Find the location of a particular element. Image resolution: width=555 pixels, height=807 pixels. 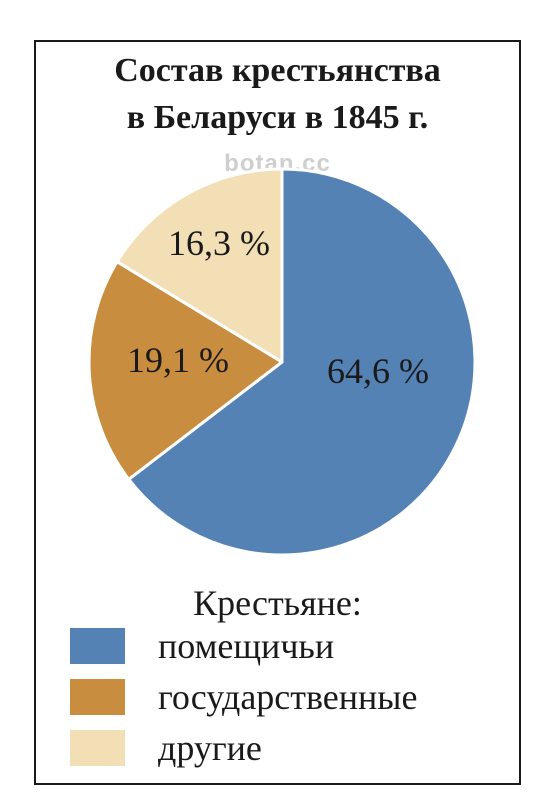

chart-title-line-1: Состав крестьянства is located at coordinates (277, 70).